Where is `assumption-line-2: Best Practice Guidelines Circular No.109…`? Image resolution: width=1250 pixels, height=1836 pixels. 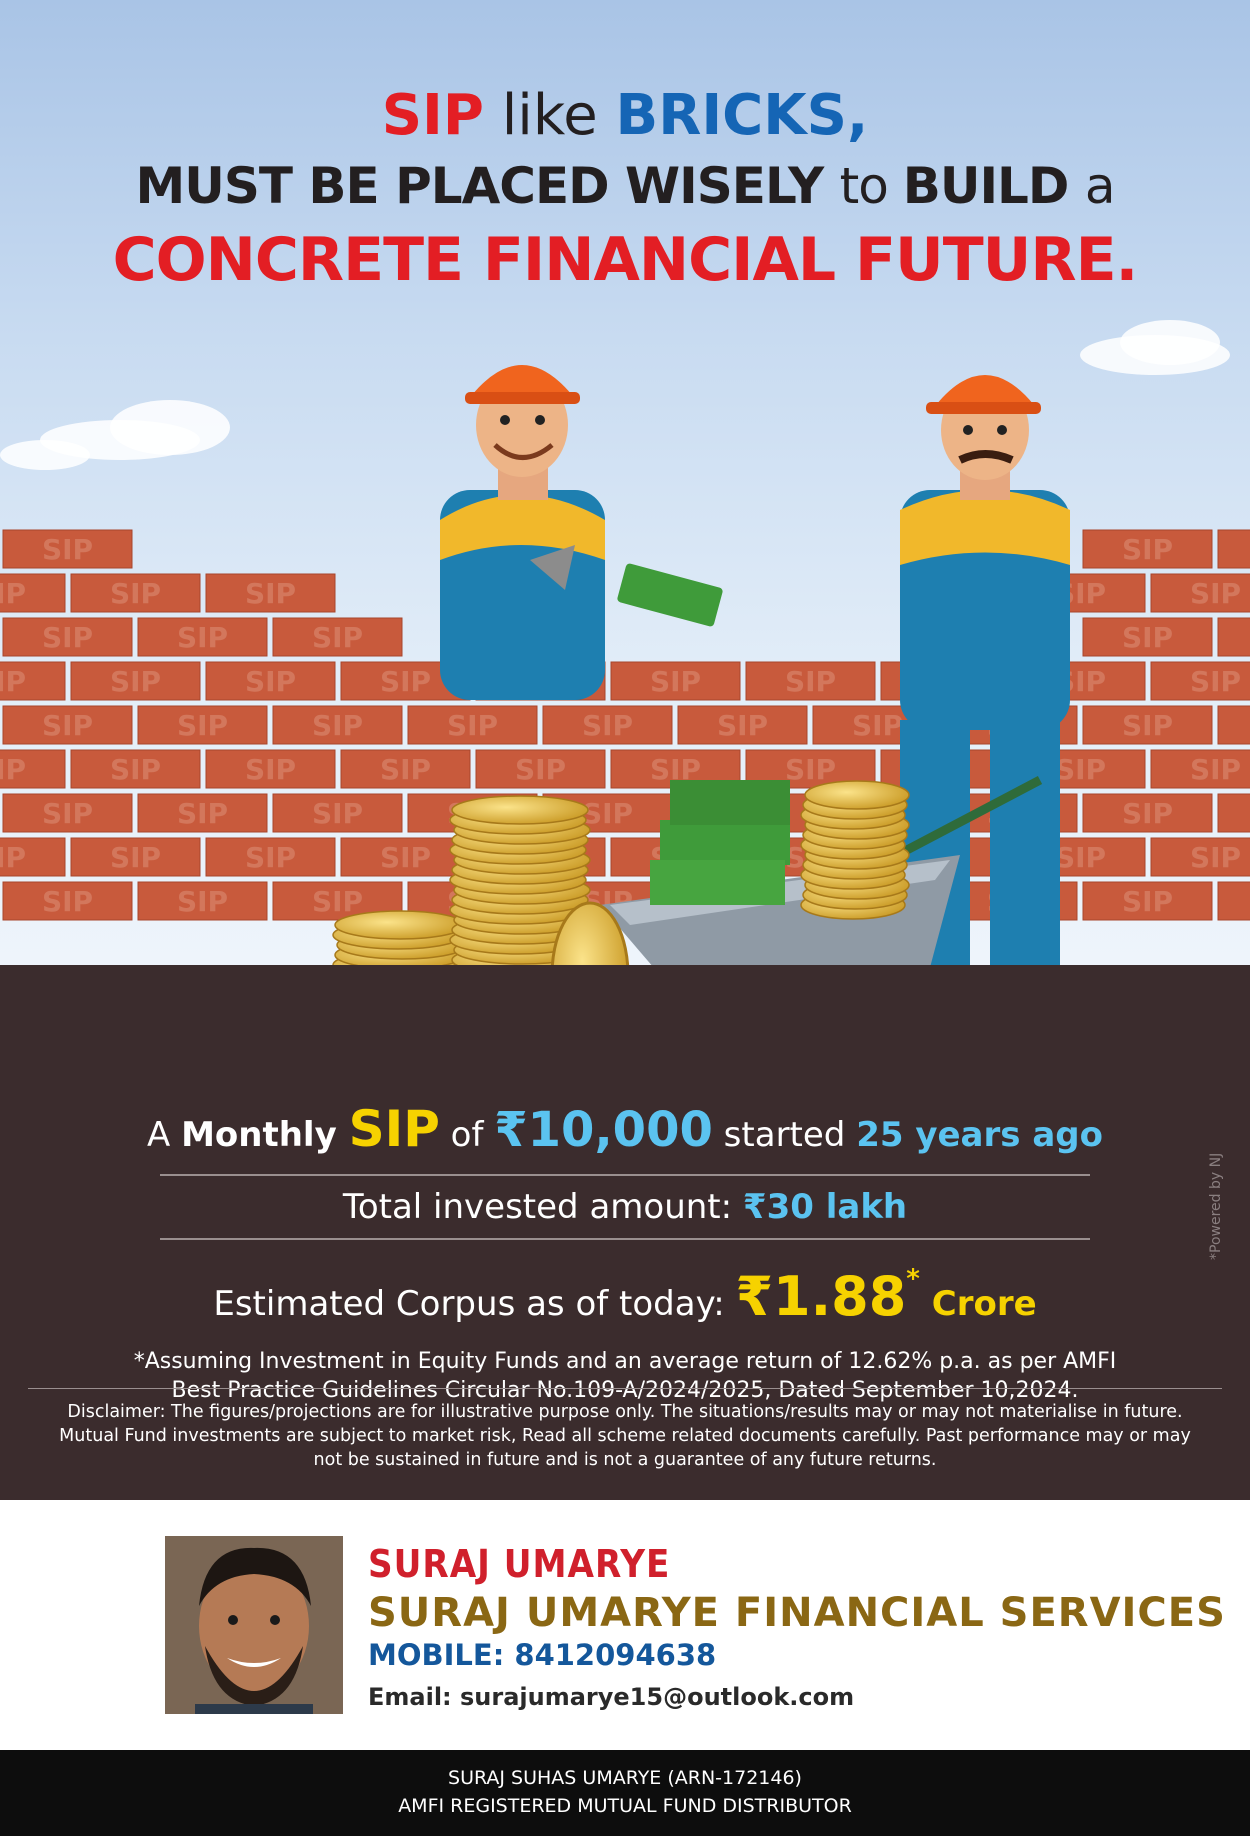 assumption-line-2: Best Practice Guidelines Circular No.109… is located at coordinates (625, 1390).